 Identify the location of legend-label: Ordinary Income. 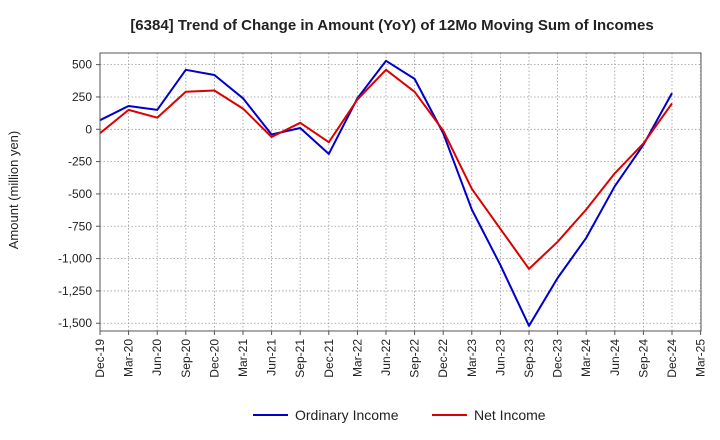
(347, 415).